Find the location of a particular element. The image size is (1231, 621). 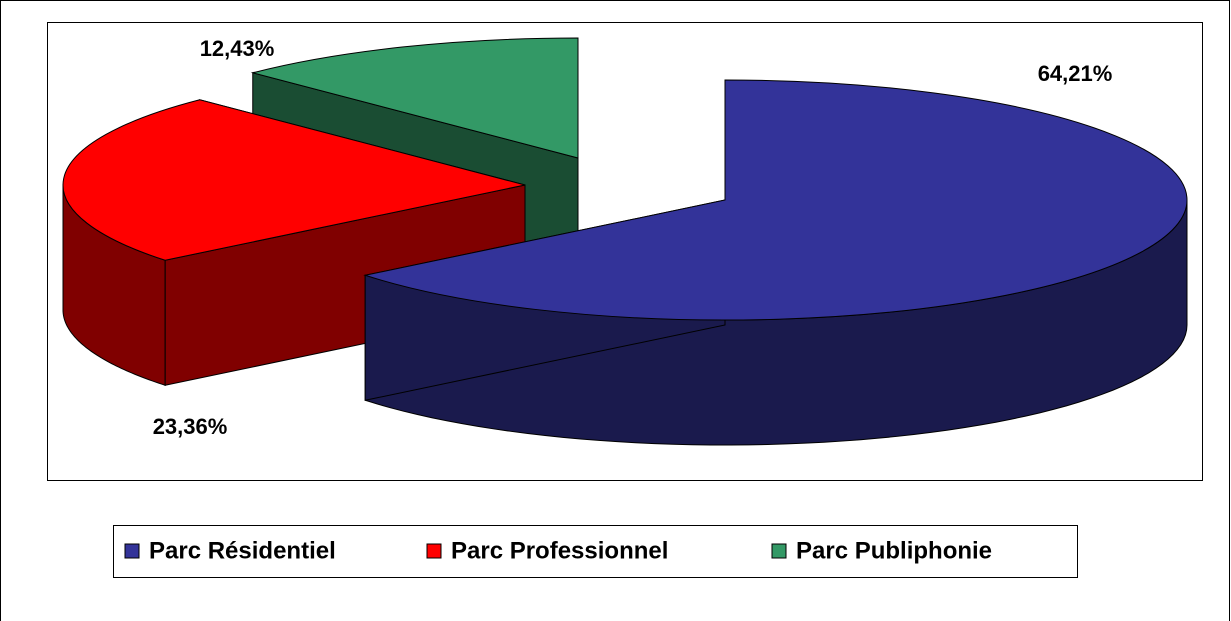

legend-label: Parc Professionnel is located at coordinates (559, 550).